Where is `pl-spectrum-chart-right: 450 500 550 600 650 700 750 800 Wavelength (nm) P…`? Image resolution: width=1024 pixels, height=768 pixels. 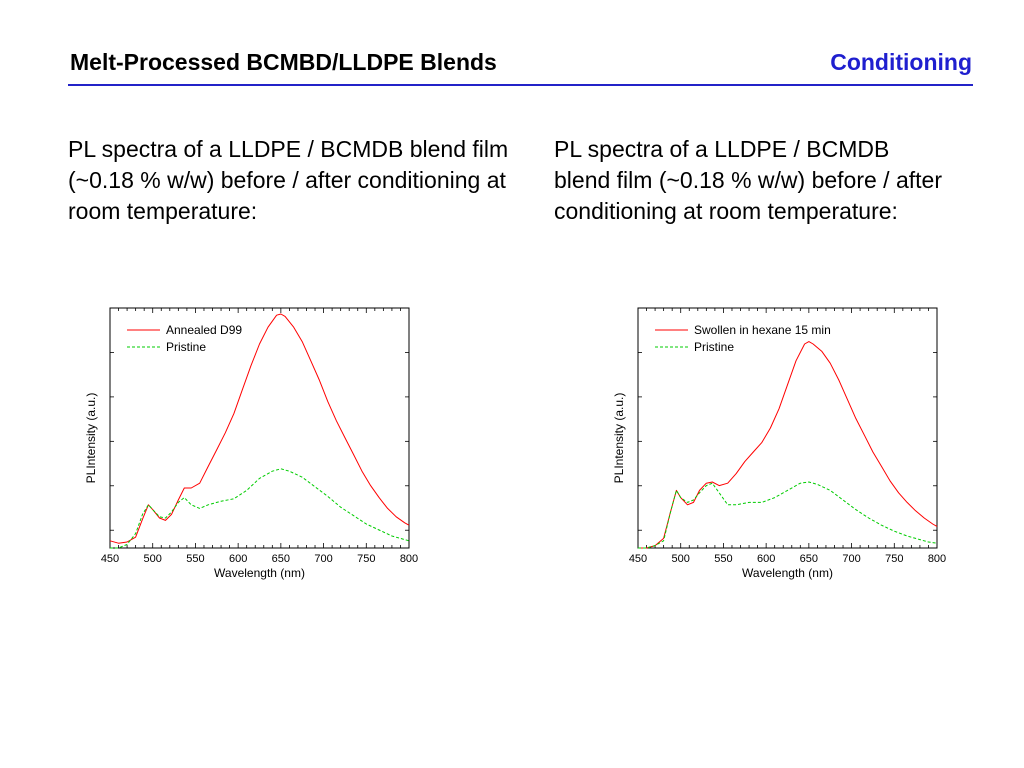
pl-spectrum-chart-right: 450 500 550 600 650 700 750 800 Wavelength (nm) P… is located at coordinates (779, 443).